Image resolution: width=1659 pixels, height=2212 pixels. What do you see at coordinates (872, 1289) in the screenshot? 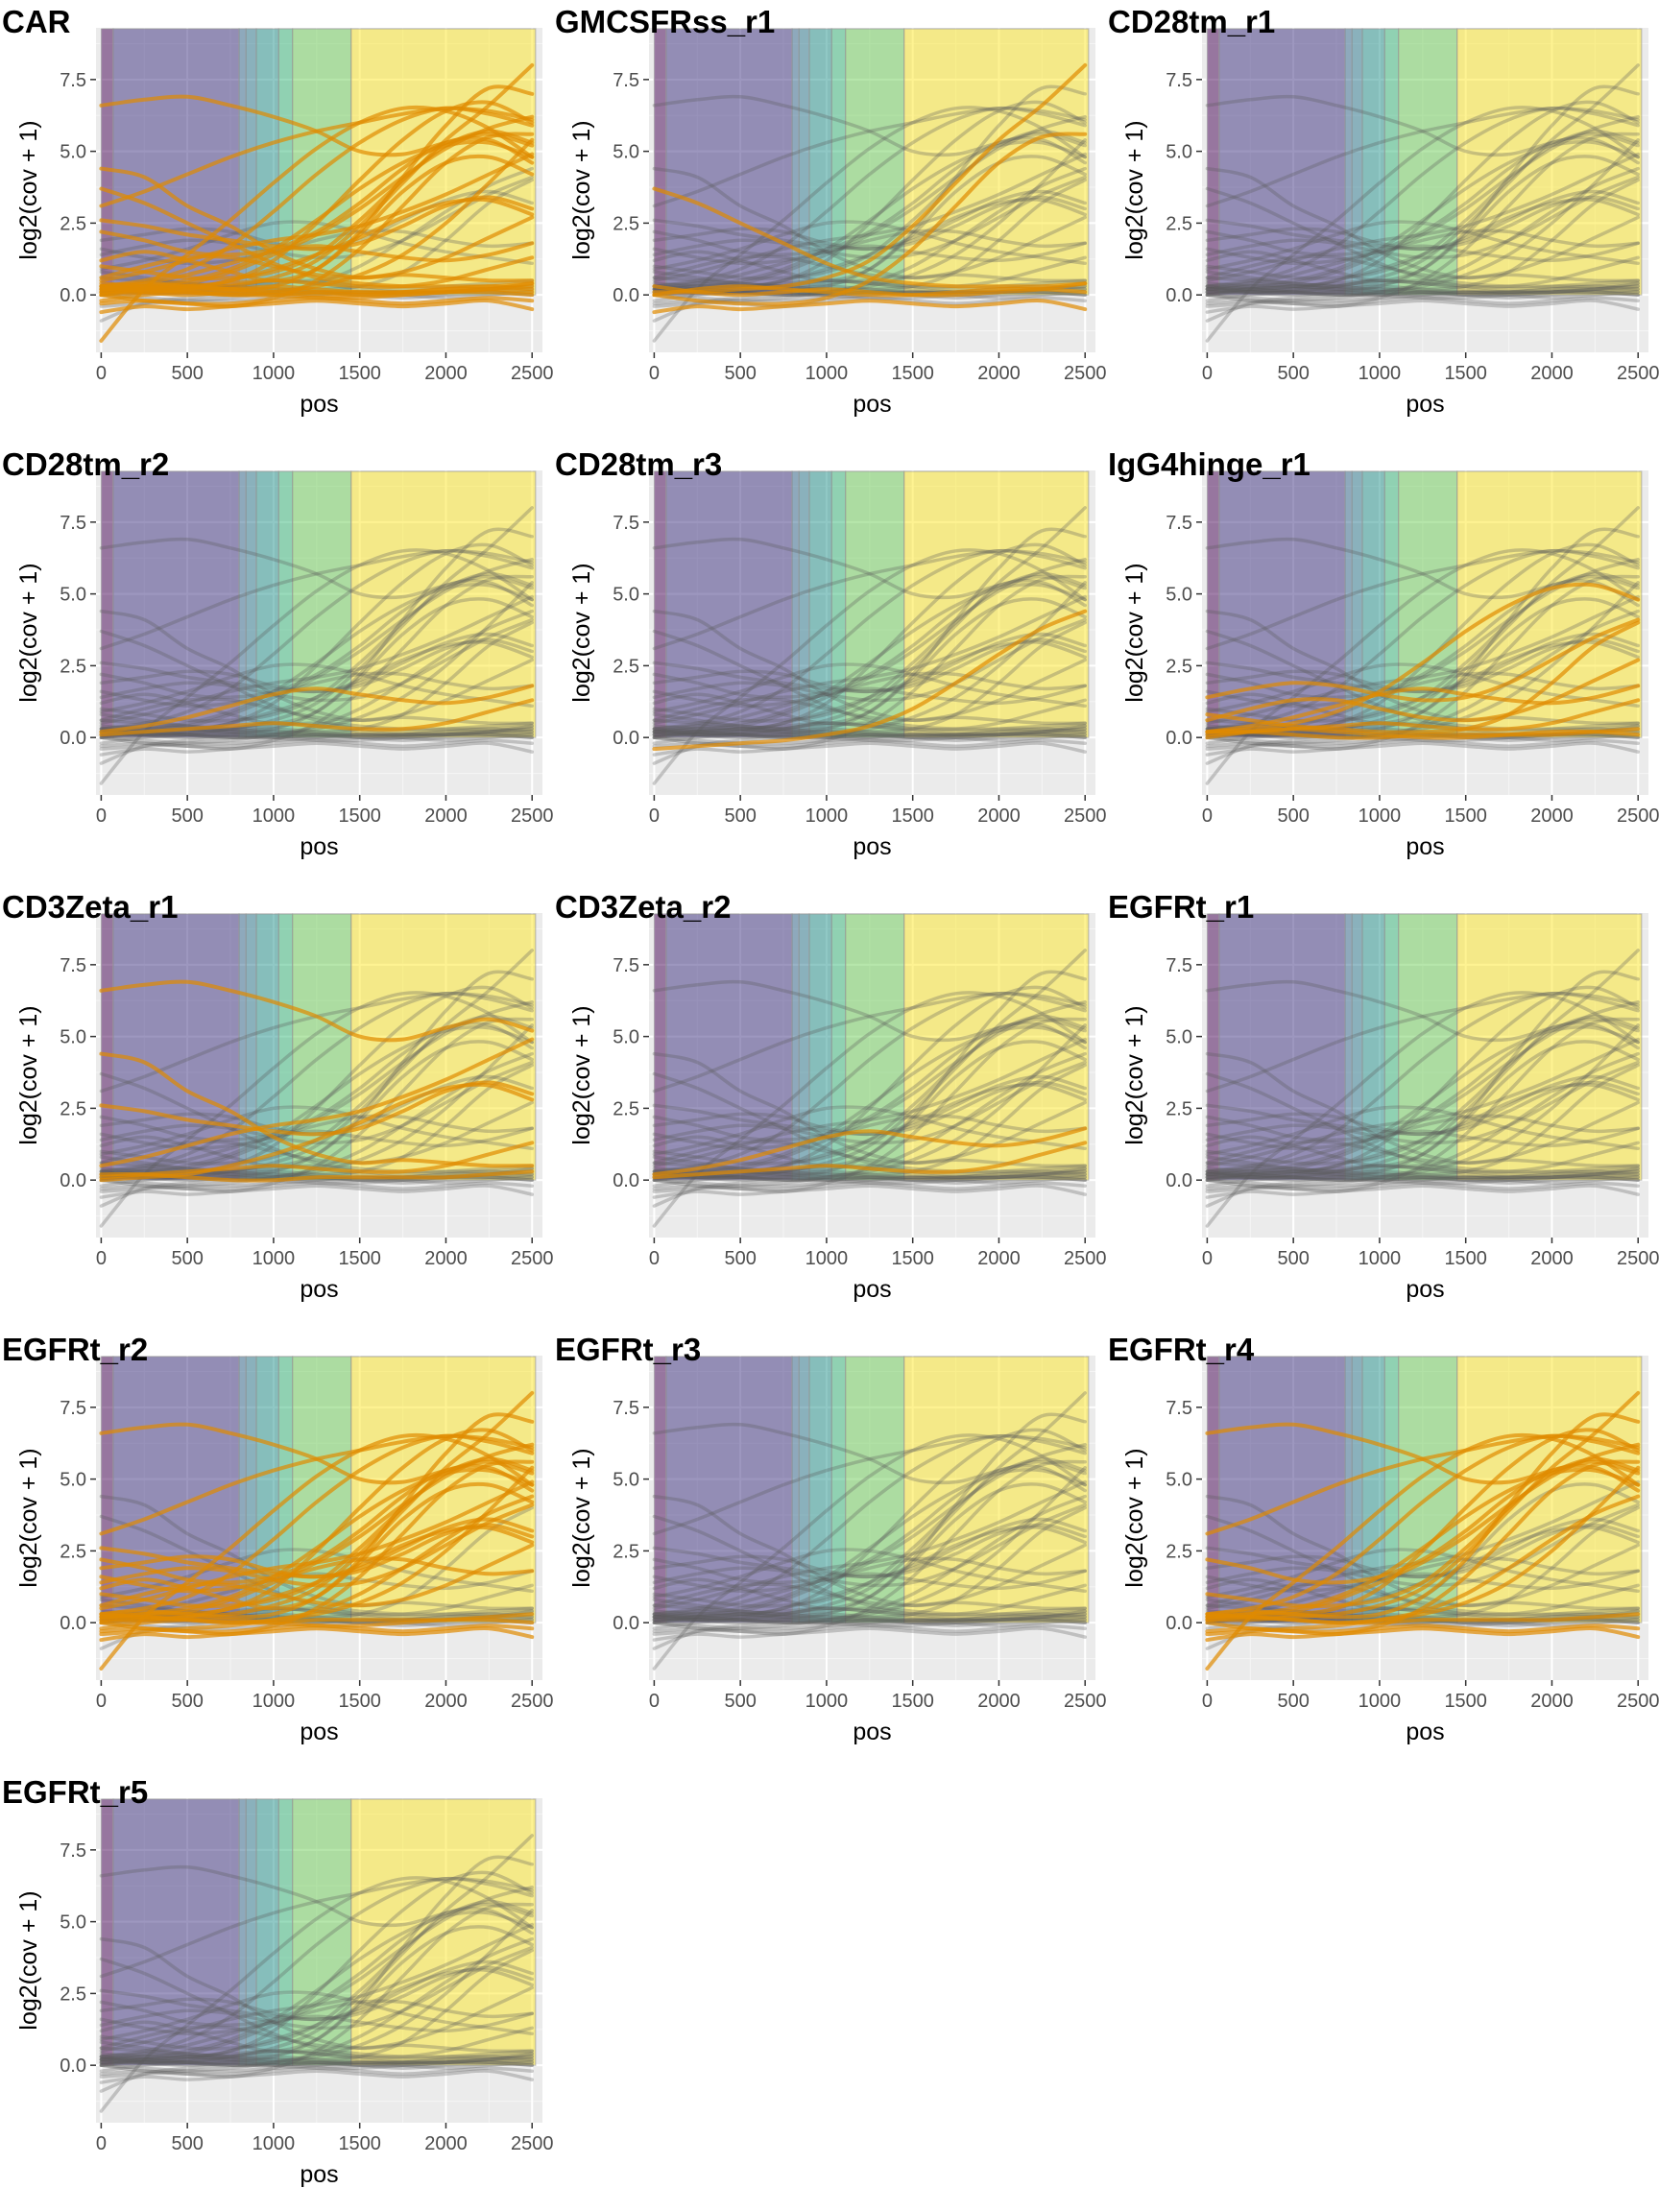
I see `x-axis-label: pos` at bounding box center [872, 1289].